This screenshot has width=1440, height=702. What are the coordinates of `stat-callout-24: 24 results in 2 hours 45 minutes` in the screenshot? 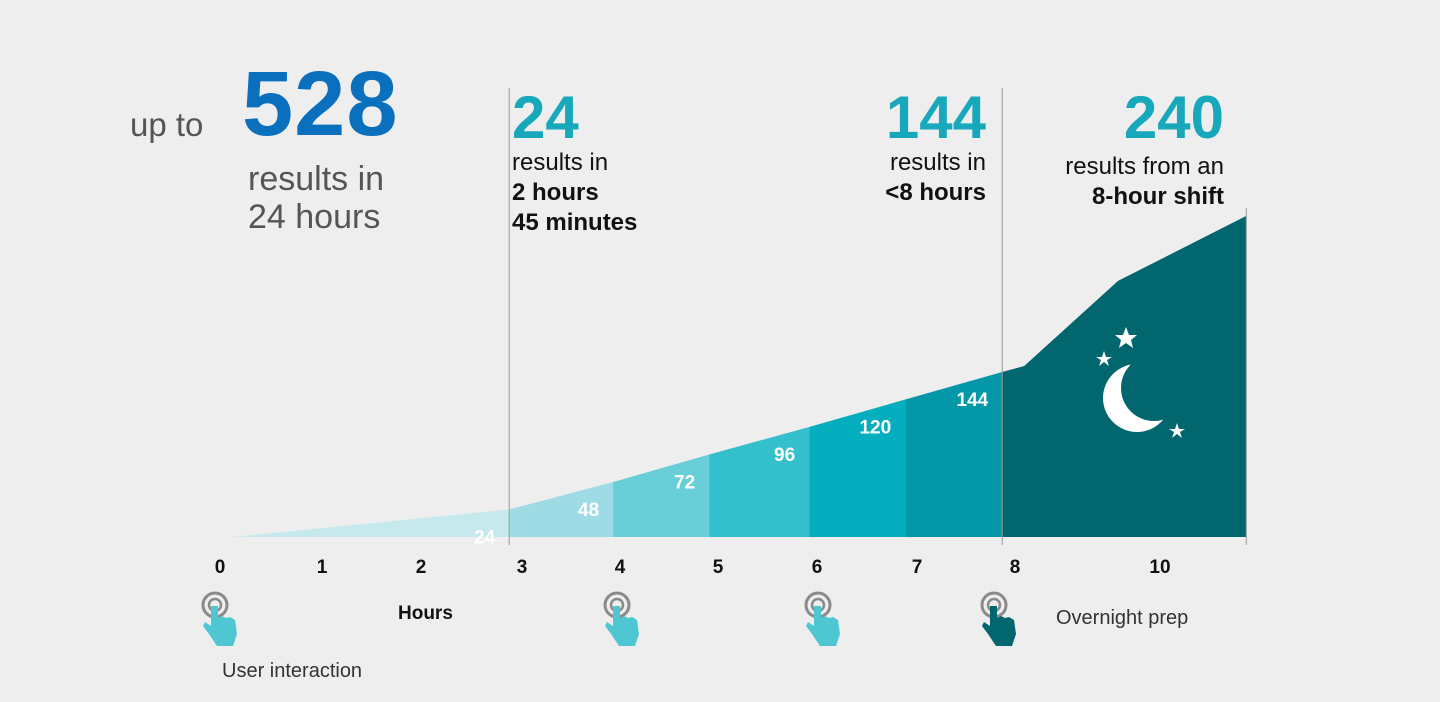 It's located at (574, 163).